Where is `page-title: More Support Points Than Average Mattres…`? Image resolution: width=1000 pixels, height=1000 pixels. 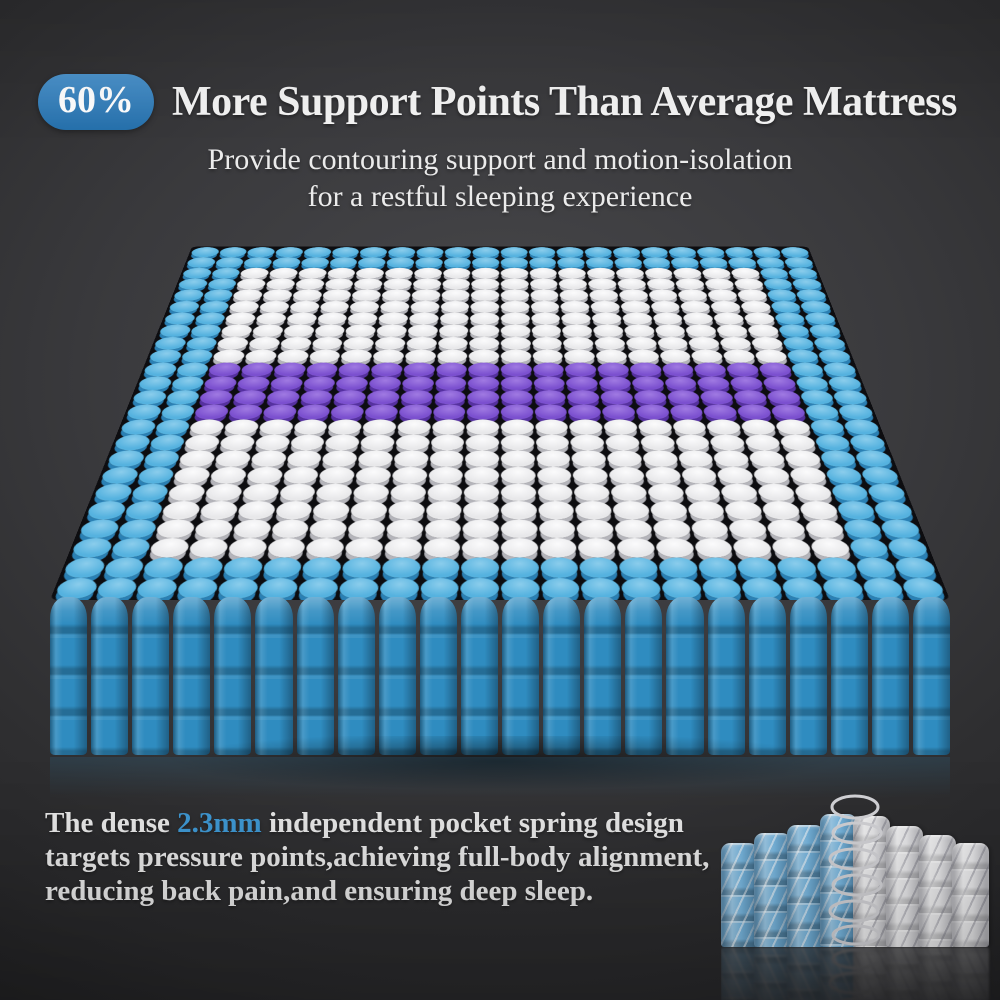 page-title: More Support Points Than Average Mattres… is located at coordinates (564, 102).